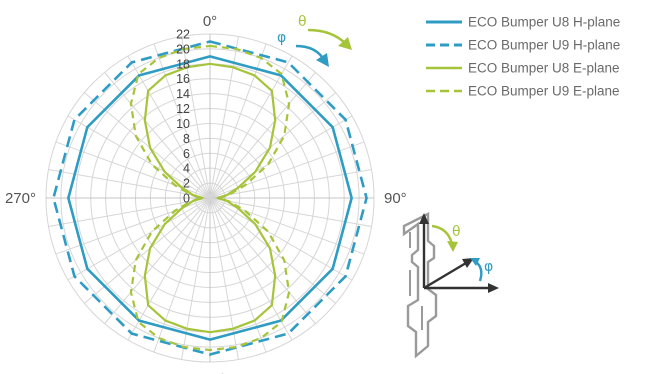  I want to click on y-axis-arrowhead, so click(468, 263).